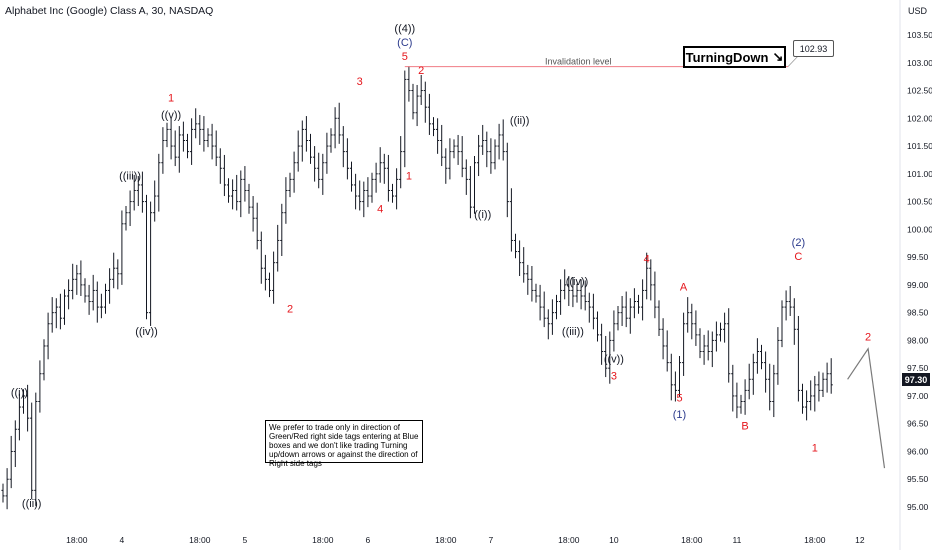 The width and height of the screenshot is (932, 550). Describe the element at coordinates (813, 48) in the screenshot. I see `invalidation-price-tag: 102.93` at that location.